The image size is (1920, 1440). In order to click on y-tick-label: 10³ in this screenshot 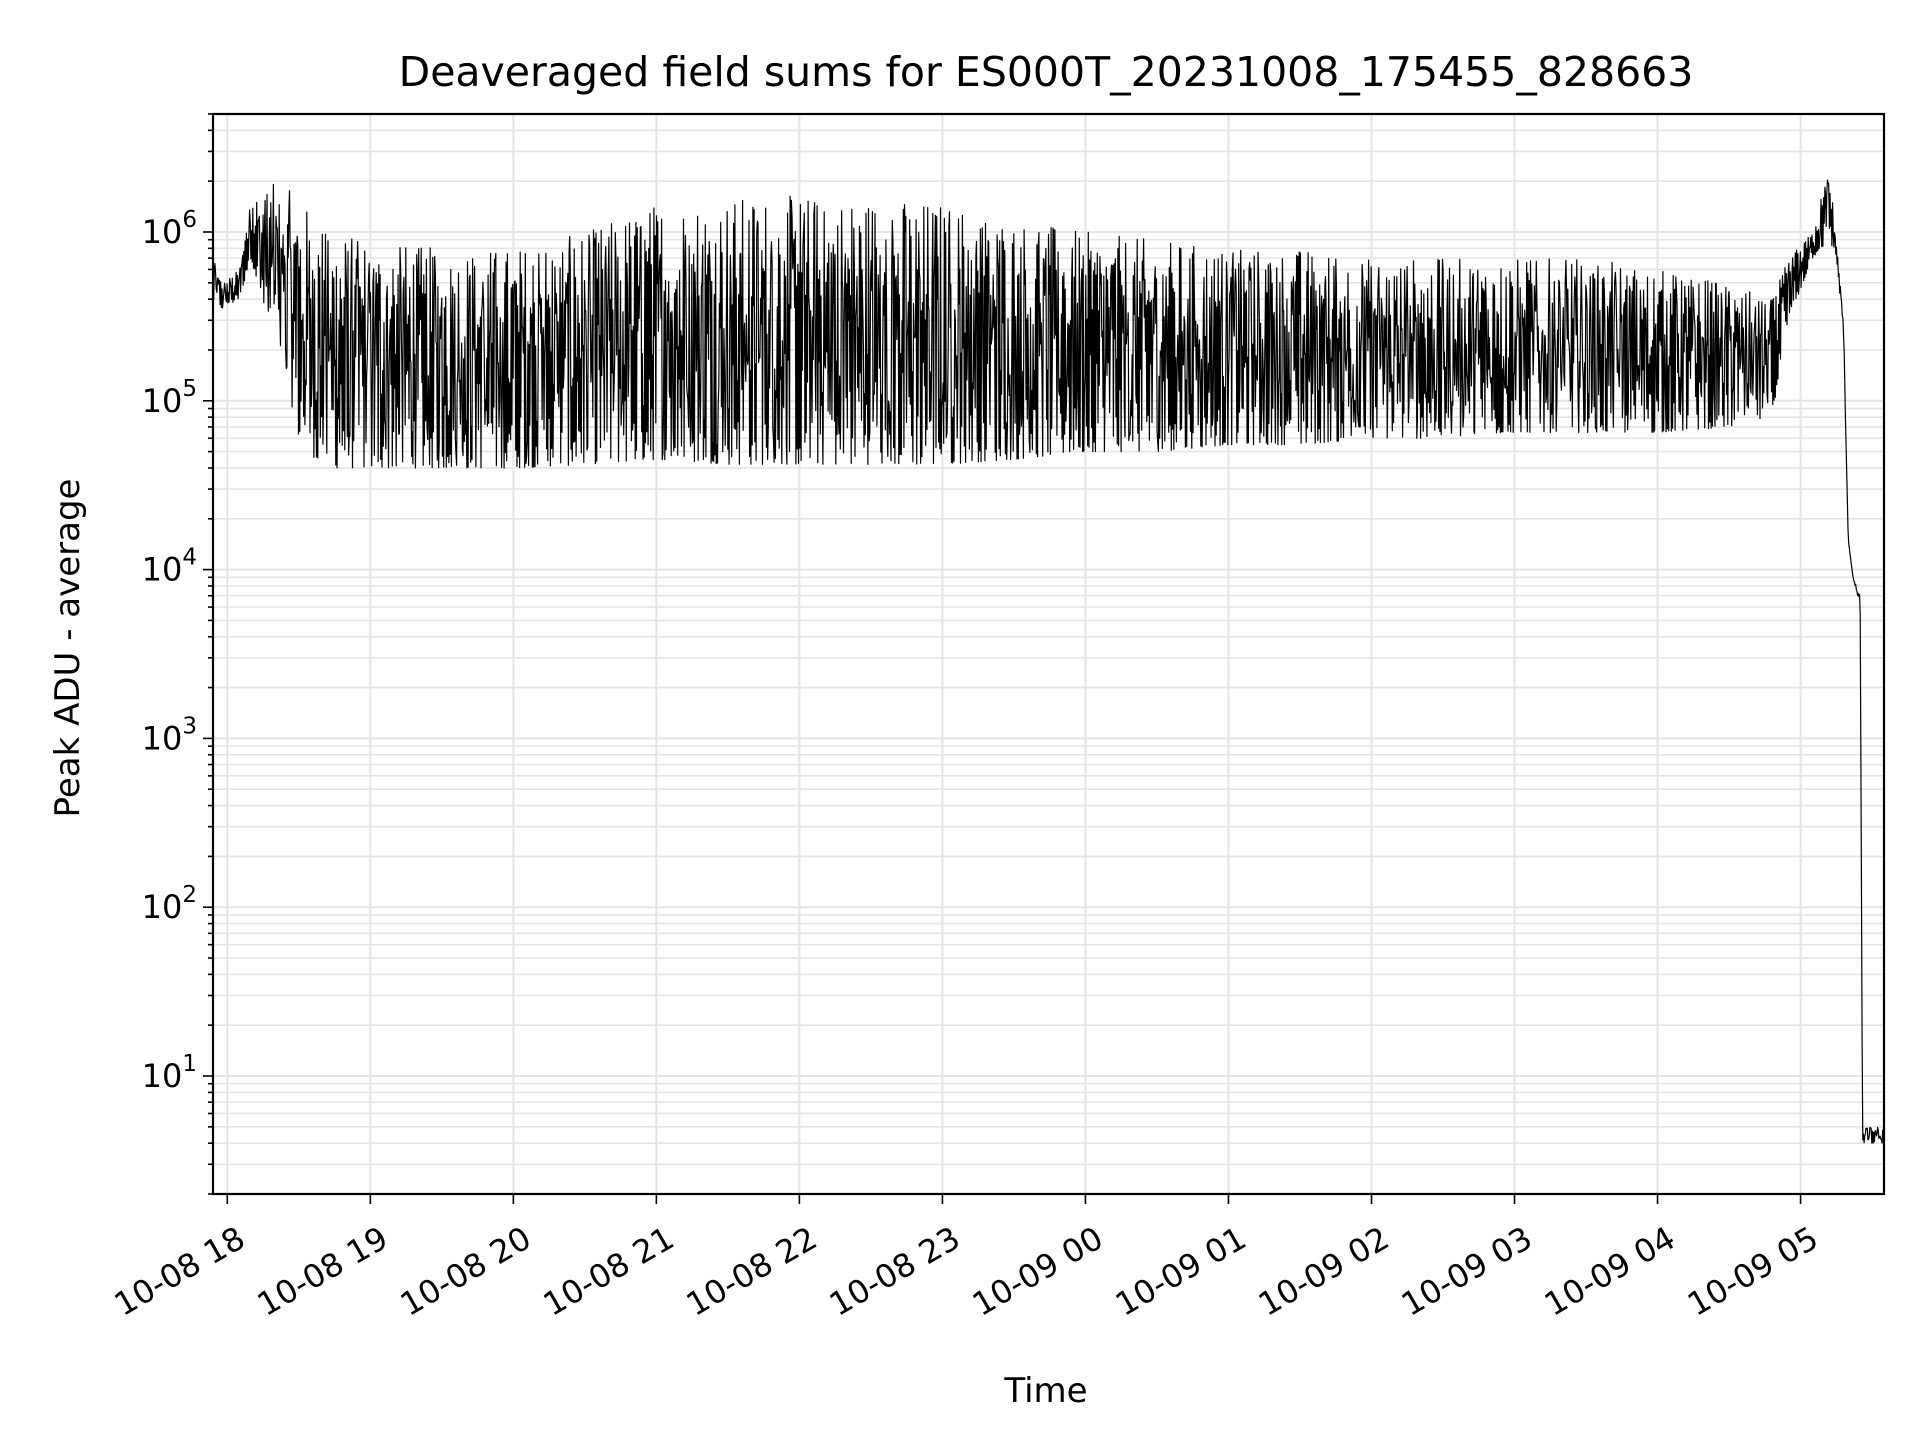, I will do `click(169, 735)`.